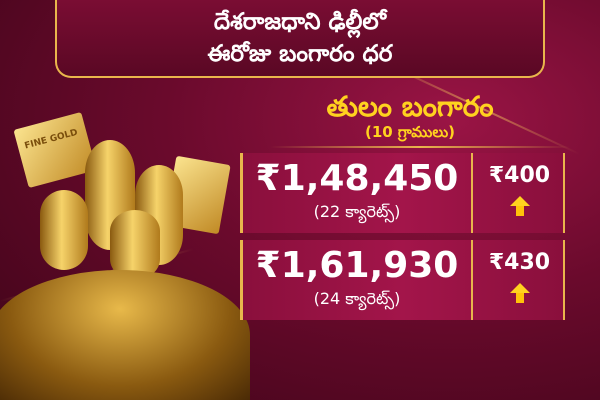  I want to click on header-line-1: దేశరాజధాని ఢిల్లీలో, so click(300, 22).